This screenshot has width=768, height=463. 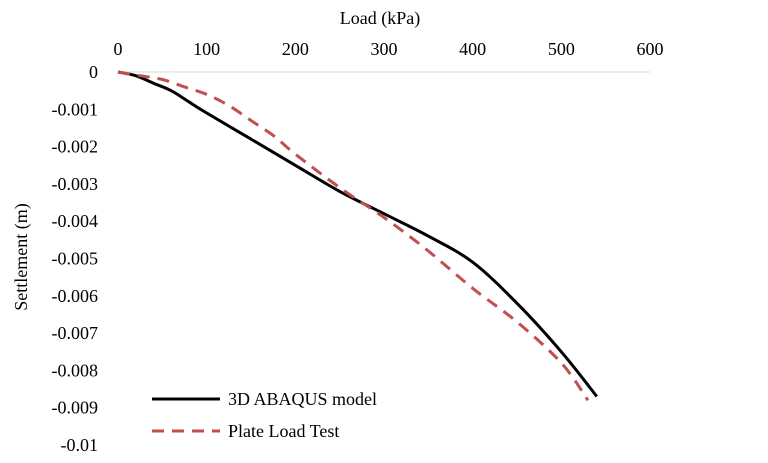 I want to click on y-tick-label: 0, so click(x=93, y=72).